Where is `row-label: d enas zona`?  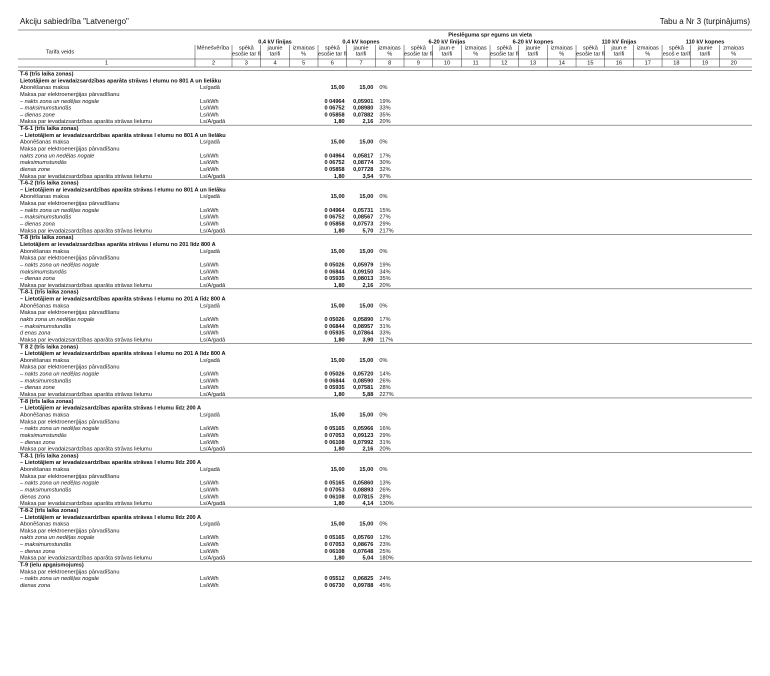 row-label: d enas zona is located at coordinates (35, 334).